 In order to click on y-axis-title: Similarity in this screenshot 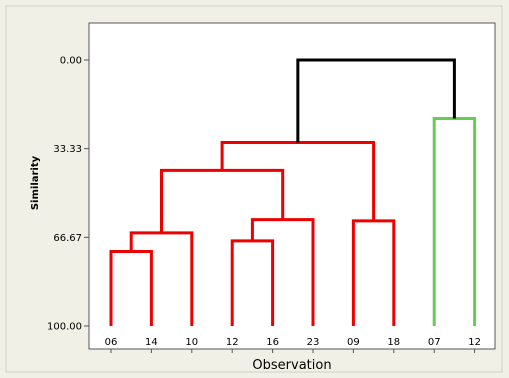, I will do `click(35, 182)`.